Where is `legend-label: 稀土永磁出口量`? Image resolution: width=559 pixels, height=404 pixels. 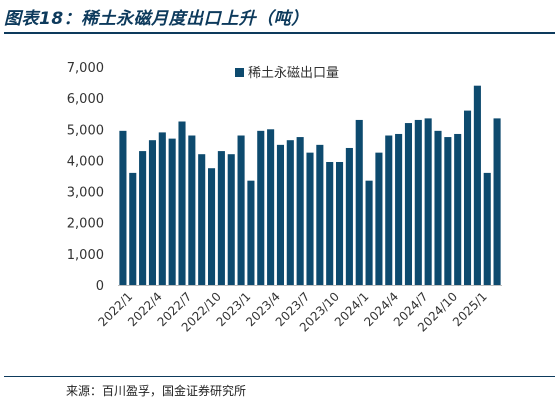
legend-label: 稀土永磁出口量 is located at coordinates (293, 73).